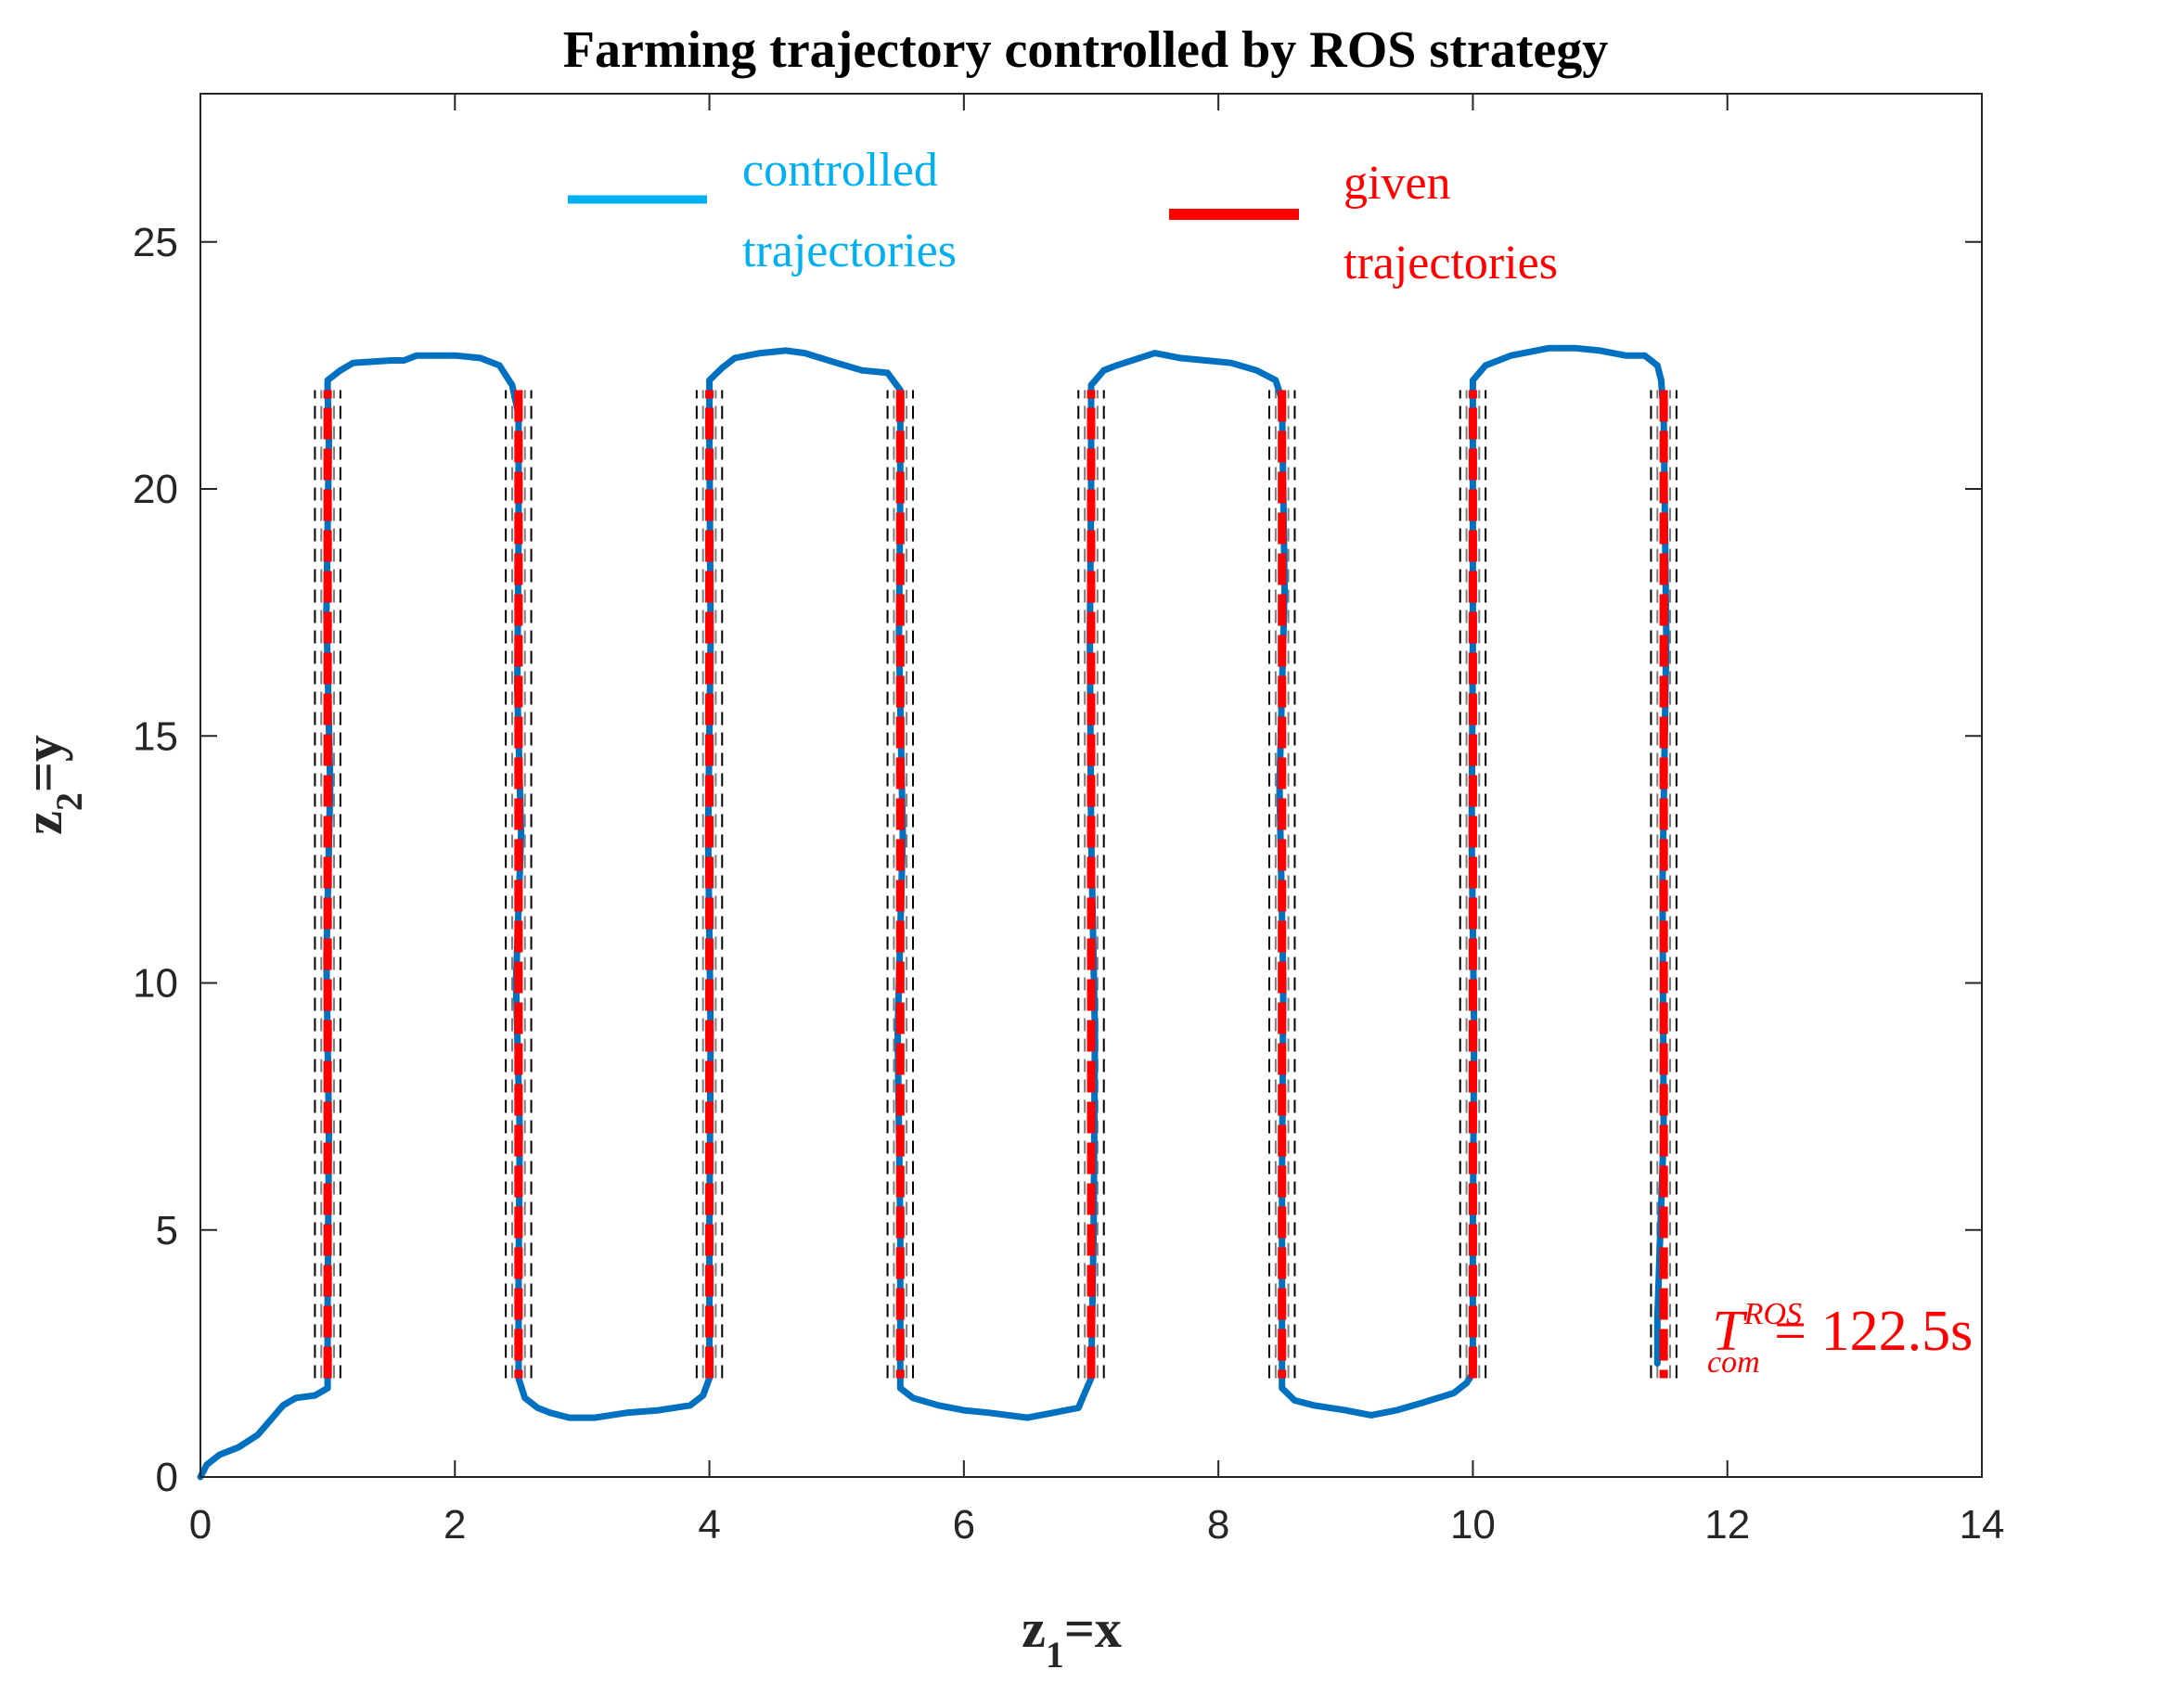 The image size is (2160, 1708). Describe the element at coordinates (155, 984) in the screenshot. I see `y-tick-label-2: 10` at that location.